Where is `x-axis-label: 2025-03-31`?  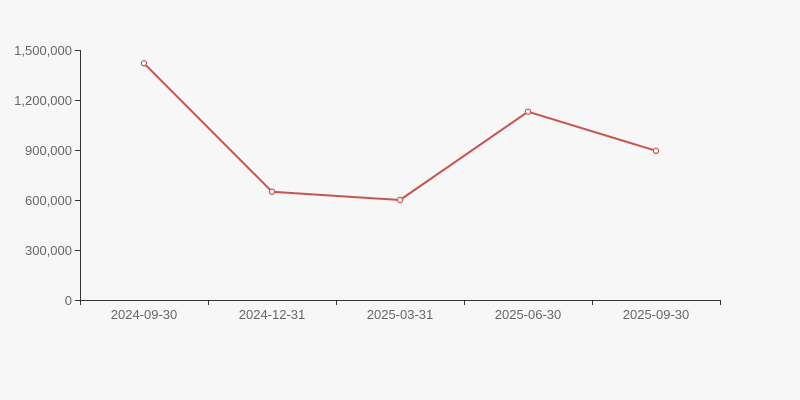
x-axis-label: 2025-03-31 is located at coordinates (400, 314).